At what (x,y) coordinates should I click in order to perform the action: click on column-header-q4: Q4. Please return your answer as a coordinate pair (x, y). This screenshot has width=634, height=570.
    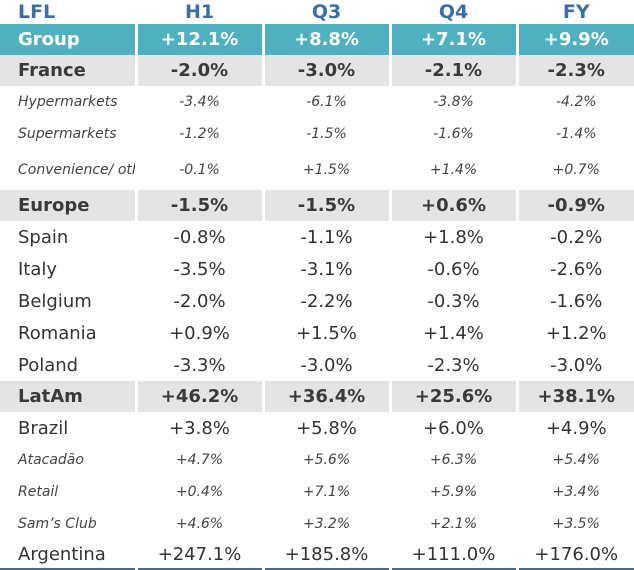
    Looking at the image, I should click on (452, 12).